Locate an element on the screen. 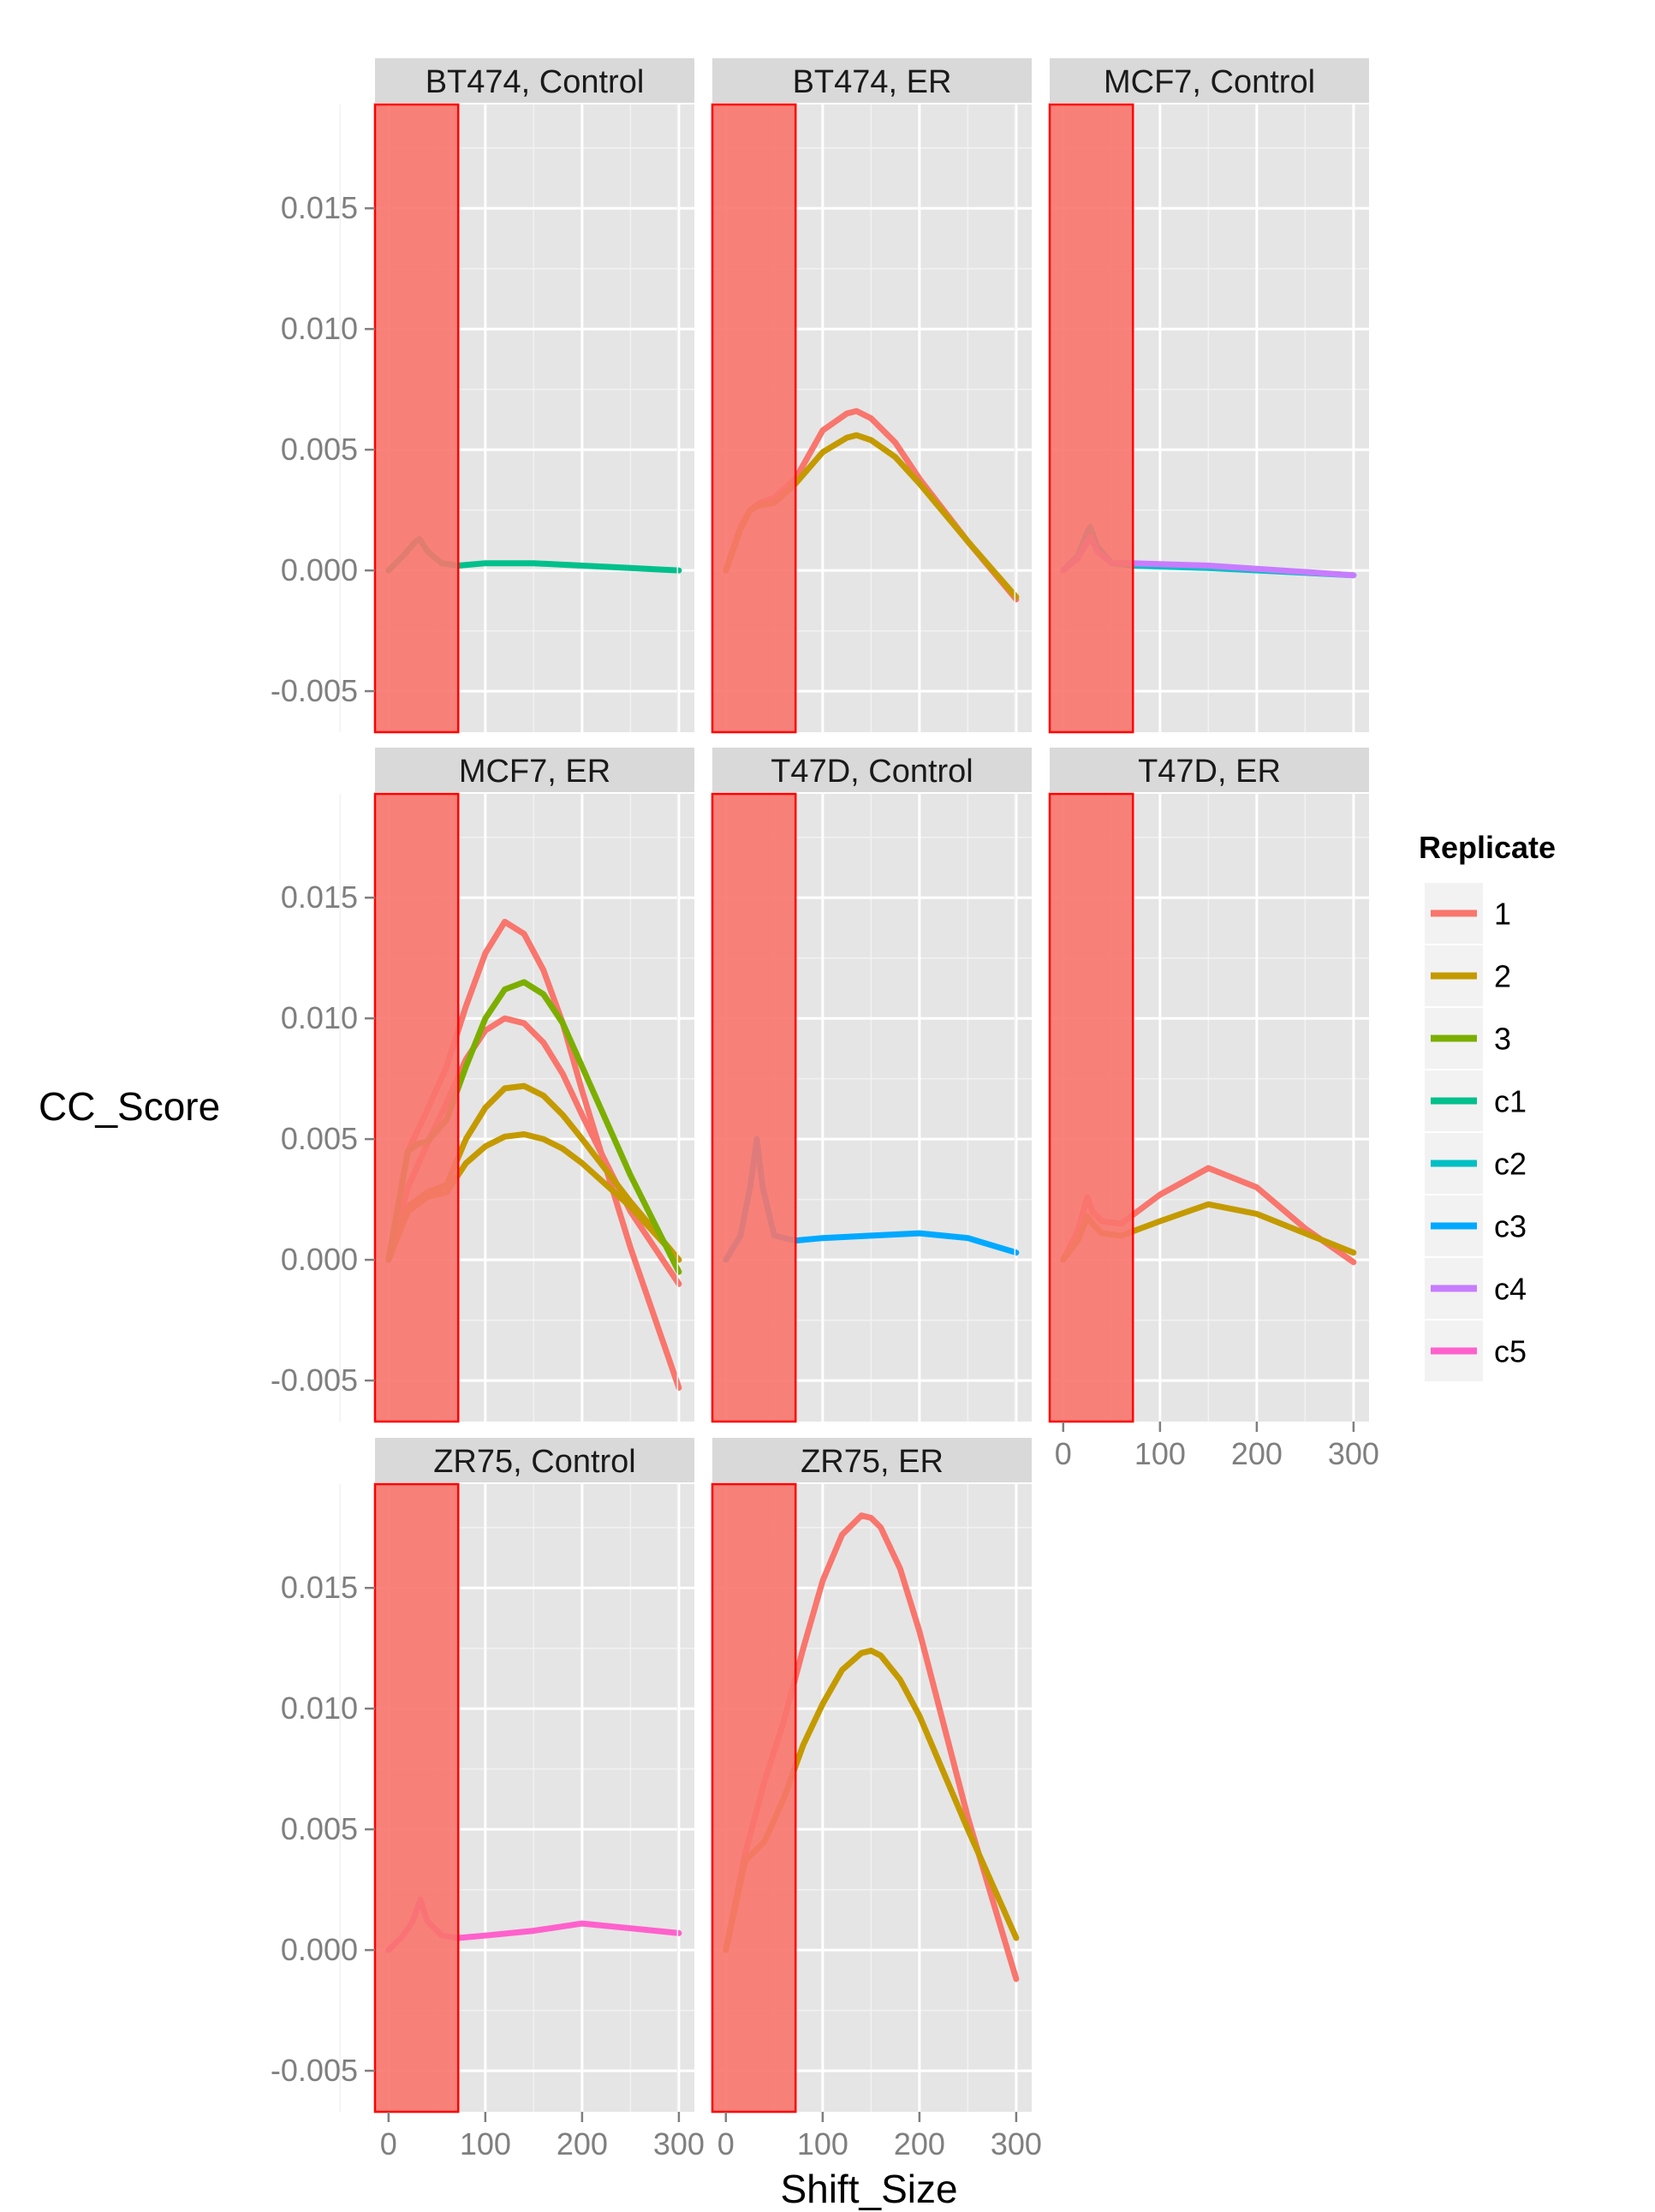 The height and width of the screenshot is (2212, 1655). facet-panel: ZR75, ER 0 100 200 300 is located at coordinates (859, 1799).